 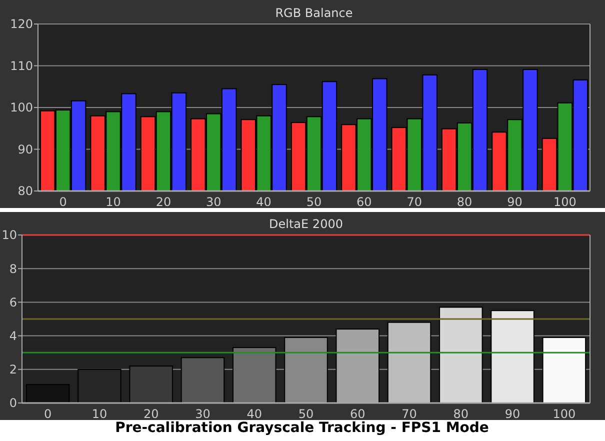 I want to click on y-tick-label: 8, so click(x=13, y=269).